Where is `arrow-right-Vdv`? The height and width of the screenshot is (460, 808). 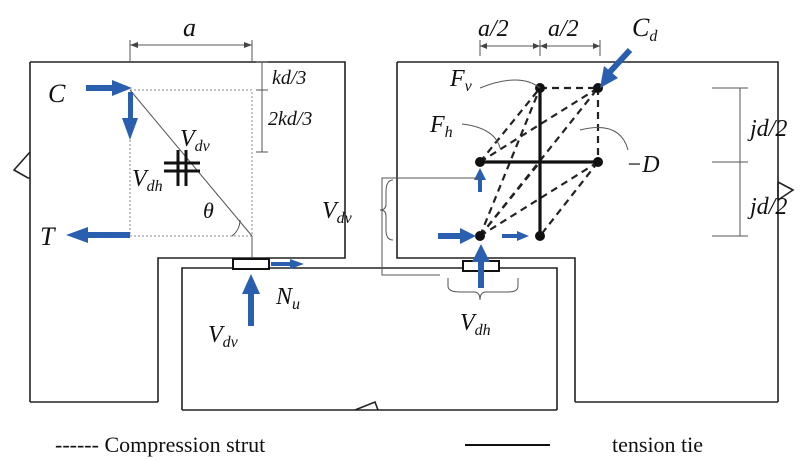
arrow-right-Vdv is located at coordinates (481, 266).